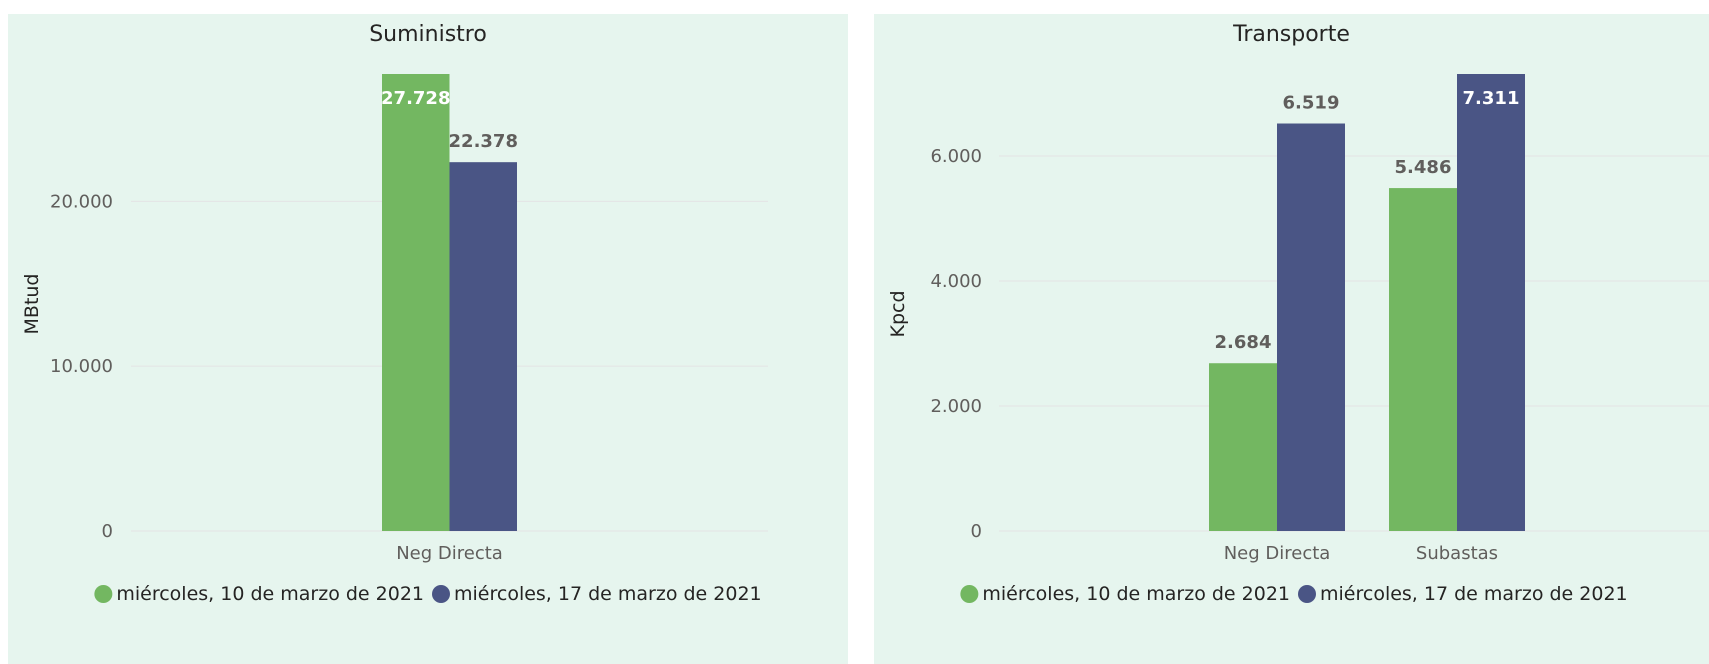 The width and height of the screenshot is (1709, 664). What do you see at coordinates (81, 366) in the screenshot?
I see `y-tick-label: 10.000` at bounding box center [81, 366].